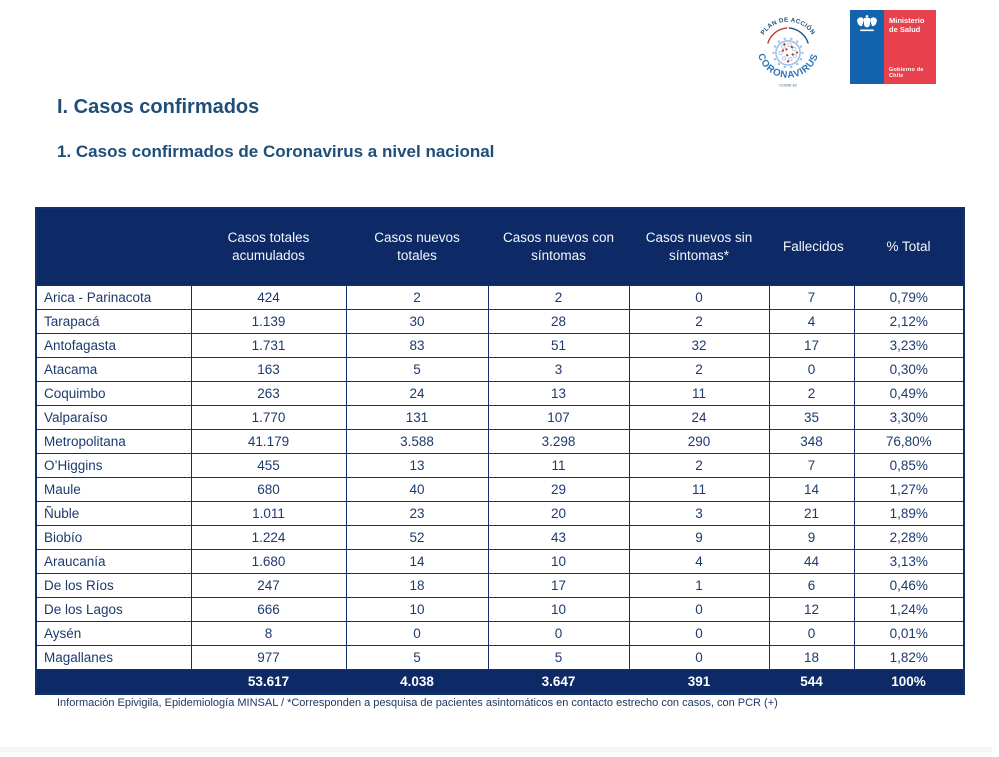  What do you see at coordinates (699, 441) in the screenshot?
I see `value-cell: 290` at bounding box center [699, 441].